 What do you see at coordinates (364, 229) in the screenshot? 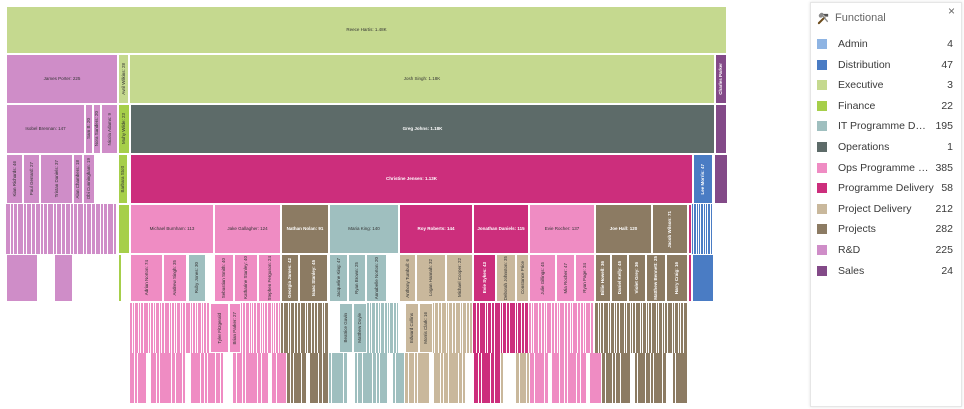
I see `treemap-node: Maria King: 140` at bounding box center [364, 229].